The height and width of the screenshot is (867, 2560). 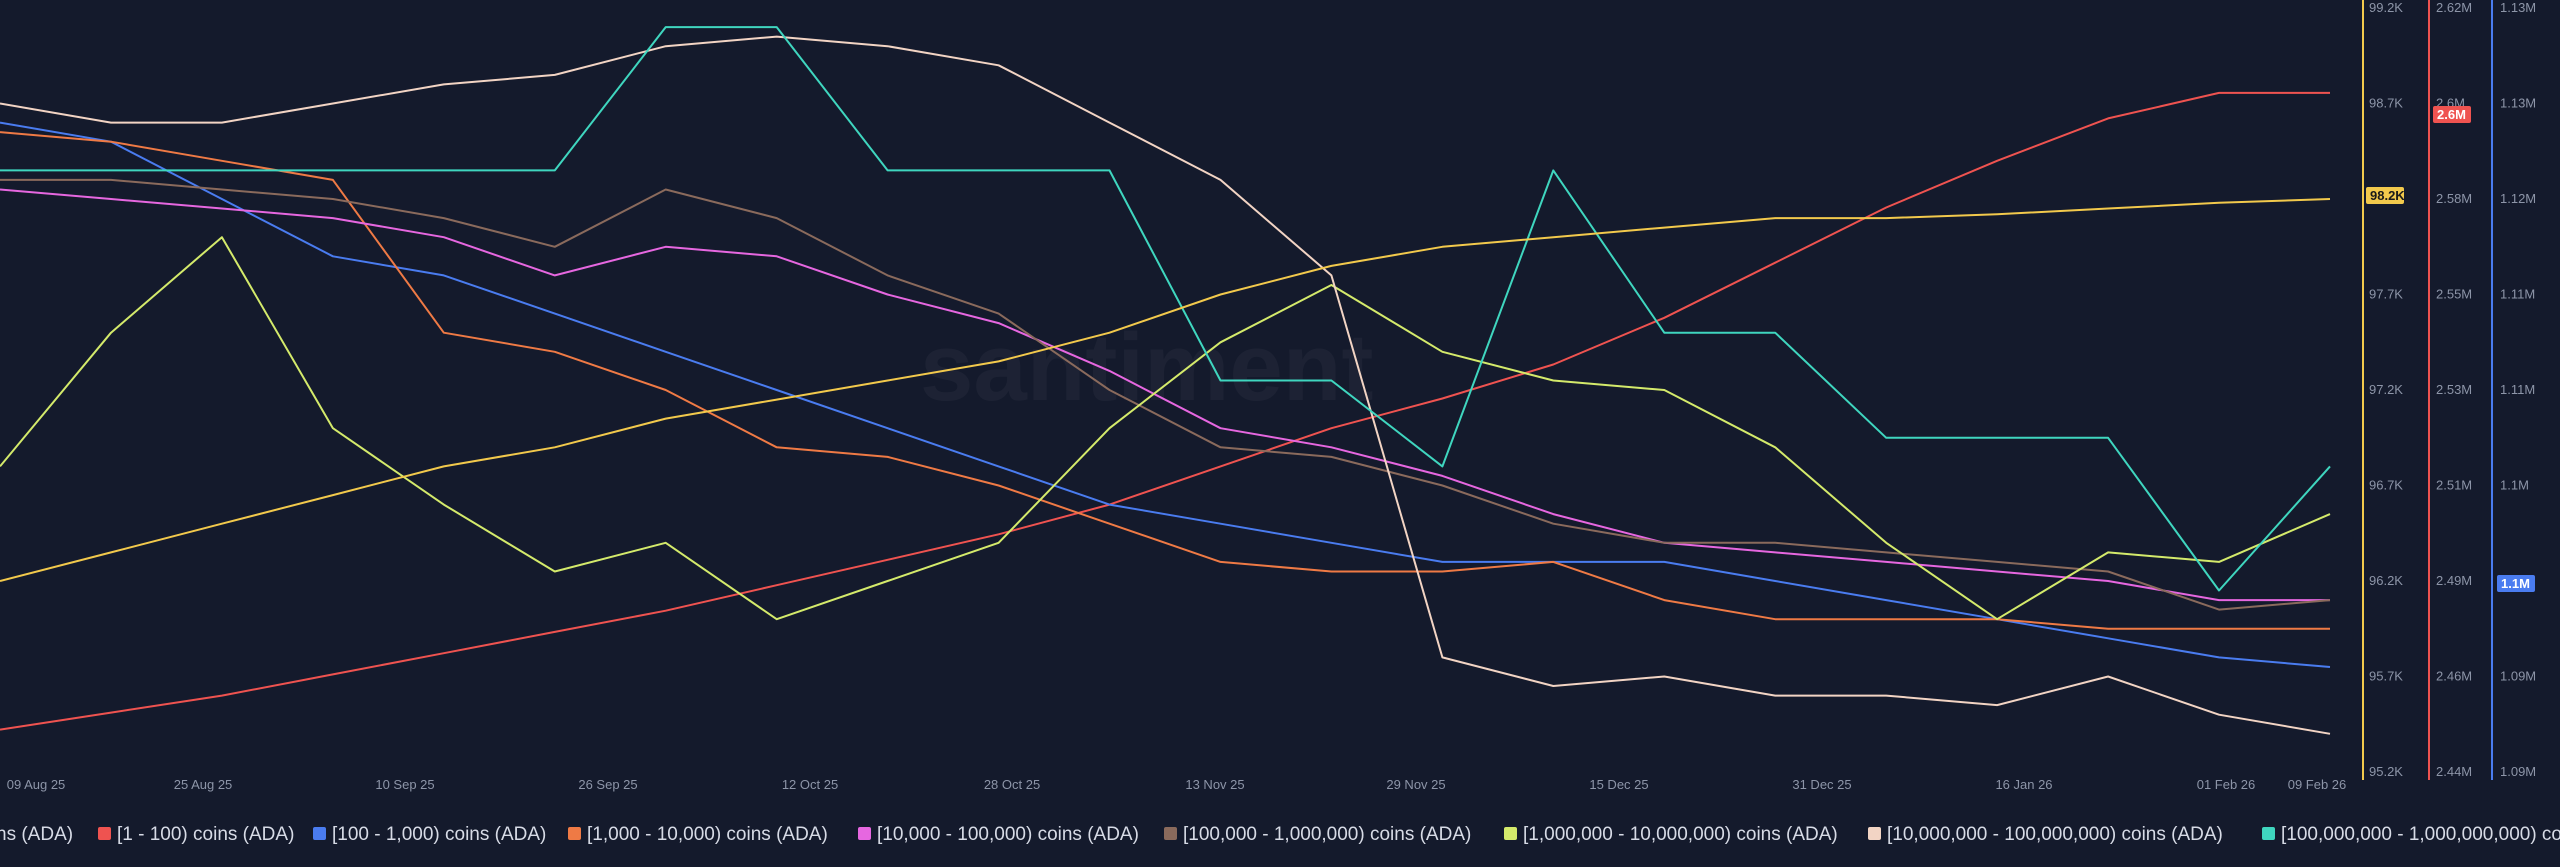 I want to click on price-axis-tick: 96.2K, so click(x=2386, y=580).